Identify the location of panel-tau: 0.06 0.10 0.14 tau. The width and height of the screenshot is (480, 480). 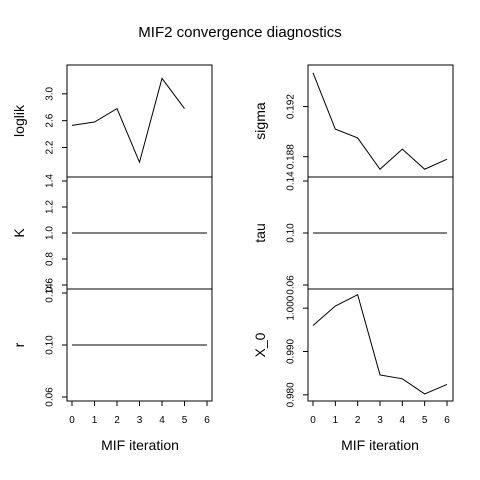
(353, 233).